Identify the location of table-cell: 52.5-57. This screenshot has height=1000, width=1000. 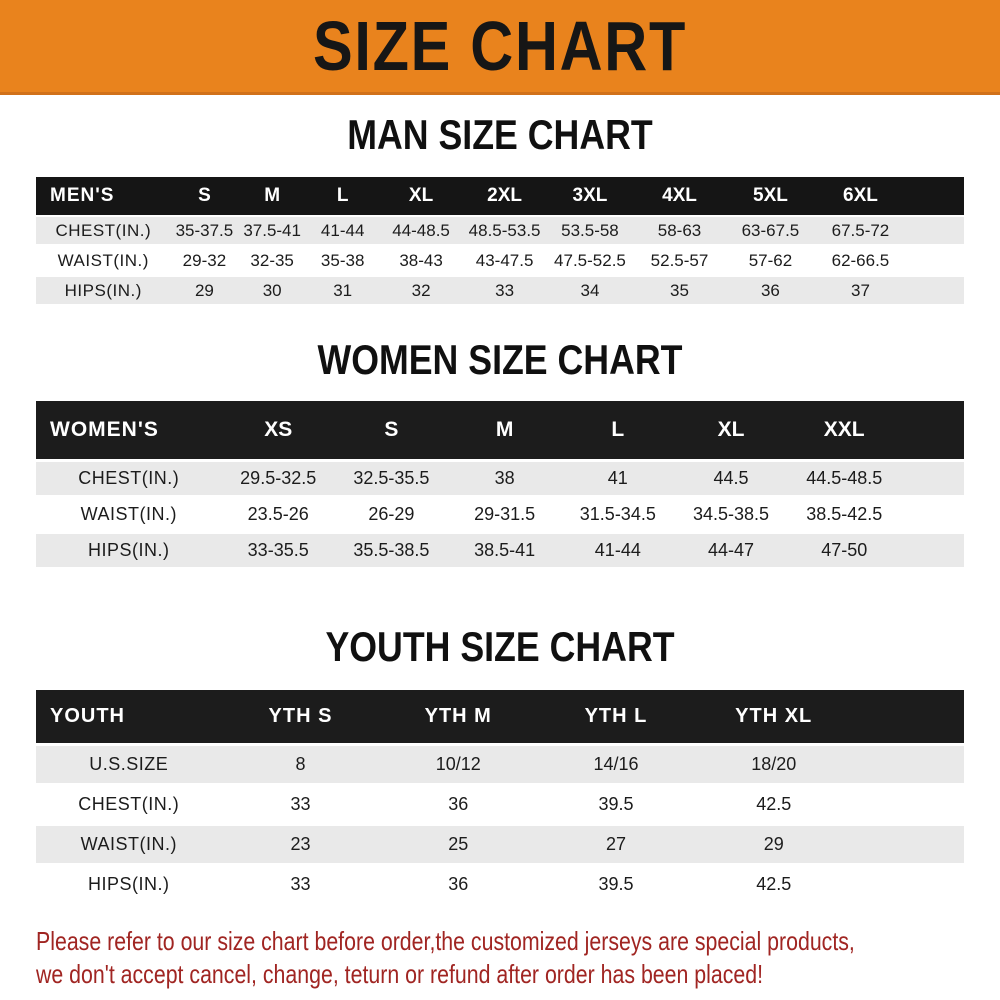
(679, 262).